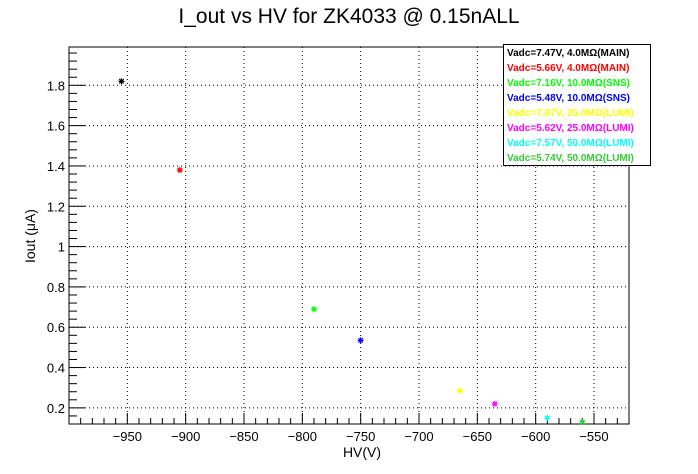 The height and width of the screenshot is (474, 698). Describe the element at coordinates (593, 436) in the screenshot. I see `x-tick-label: −550` at that location.